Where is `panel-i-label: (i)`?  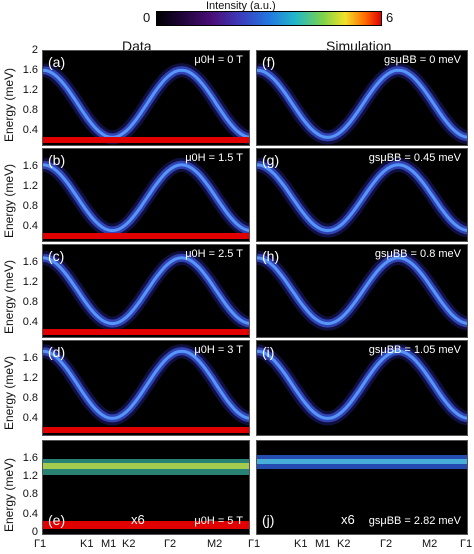 panel-i-label: (i) is located at coordinates (268, 352).